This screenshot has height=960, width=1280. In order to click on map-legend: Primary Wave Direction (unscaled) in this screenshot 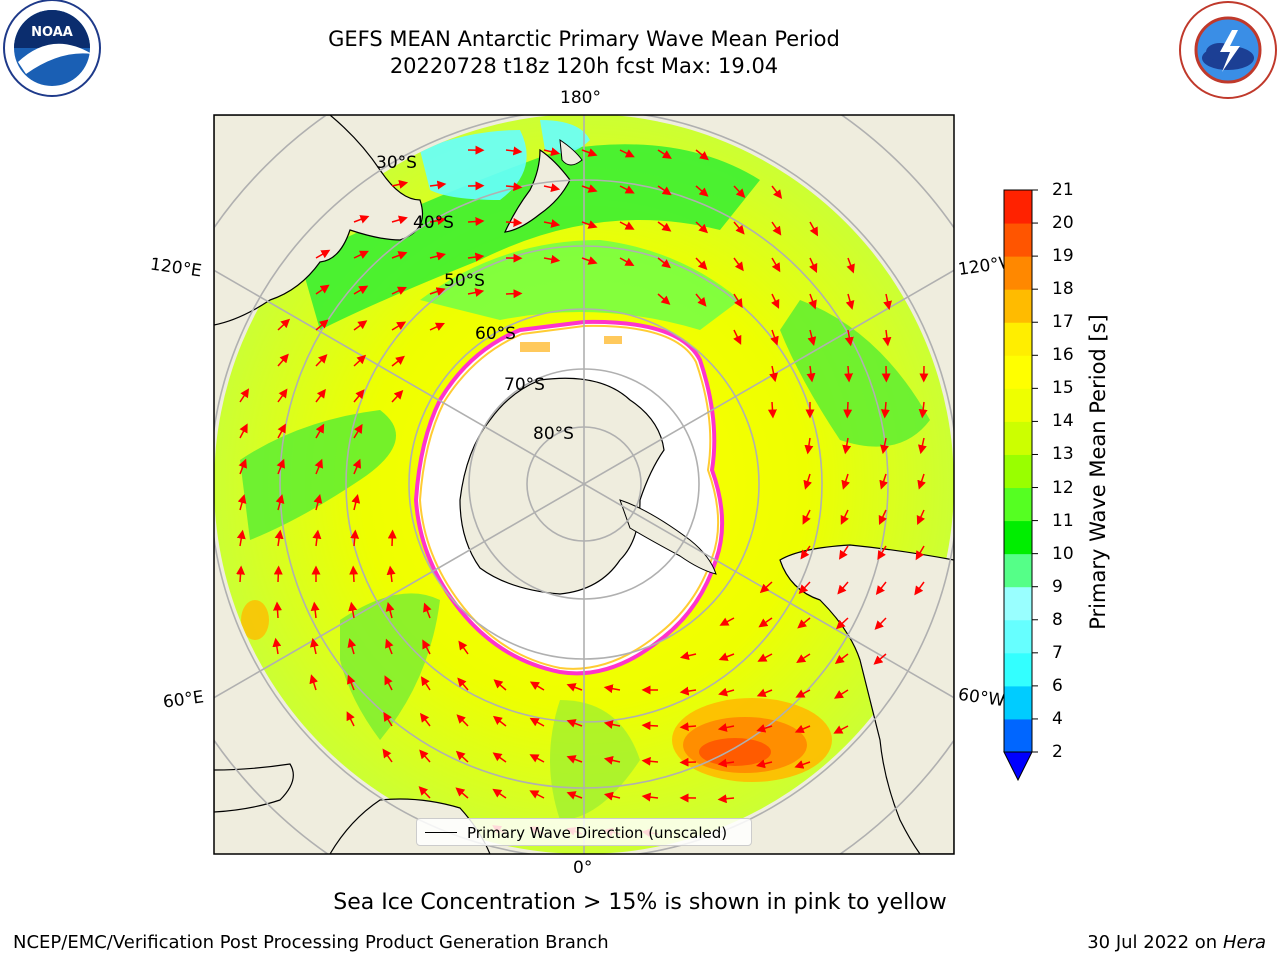, I will do `click(584, 832)`.